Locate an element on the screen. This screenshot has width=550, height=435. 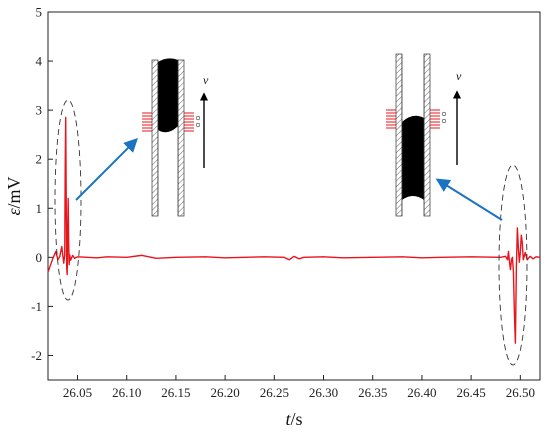
y-axis-label-symbol: ε is located at coordinates (14, 212).